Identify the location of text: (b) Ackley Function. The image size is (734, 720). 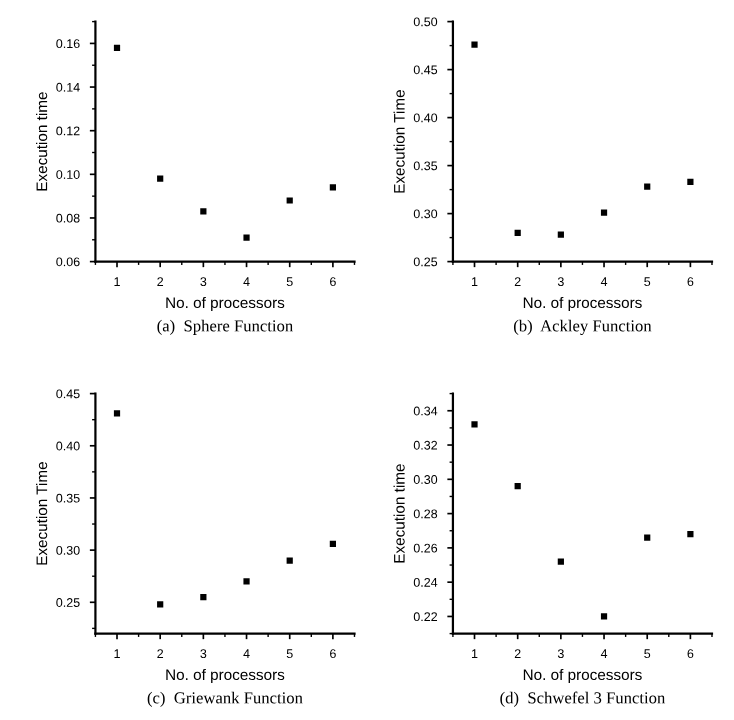
(582, 327).